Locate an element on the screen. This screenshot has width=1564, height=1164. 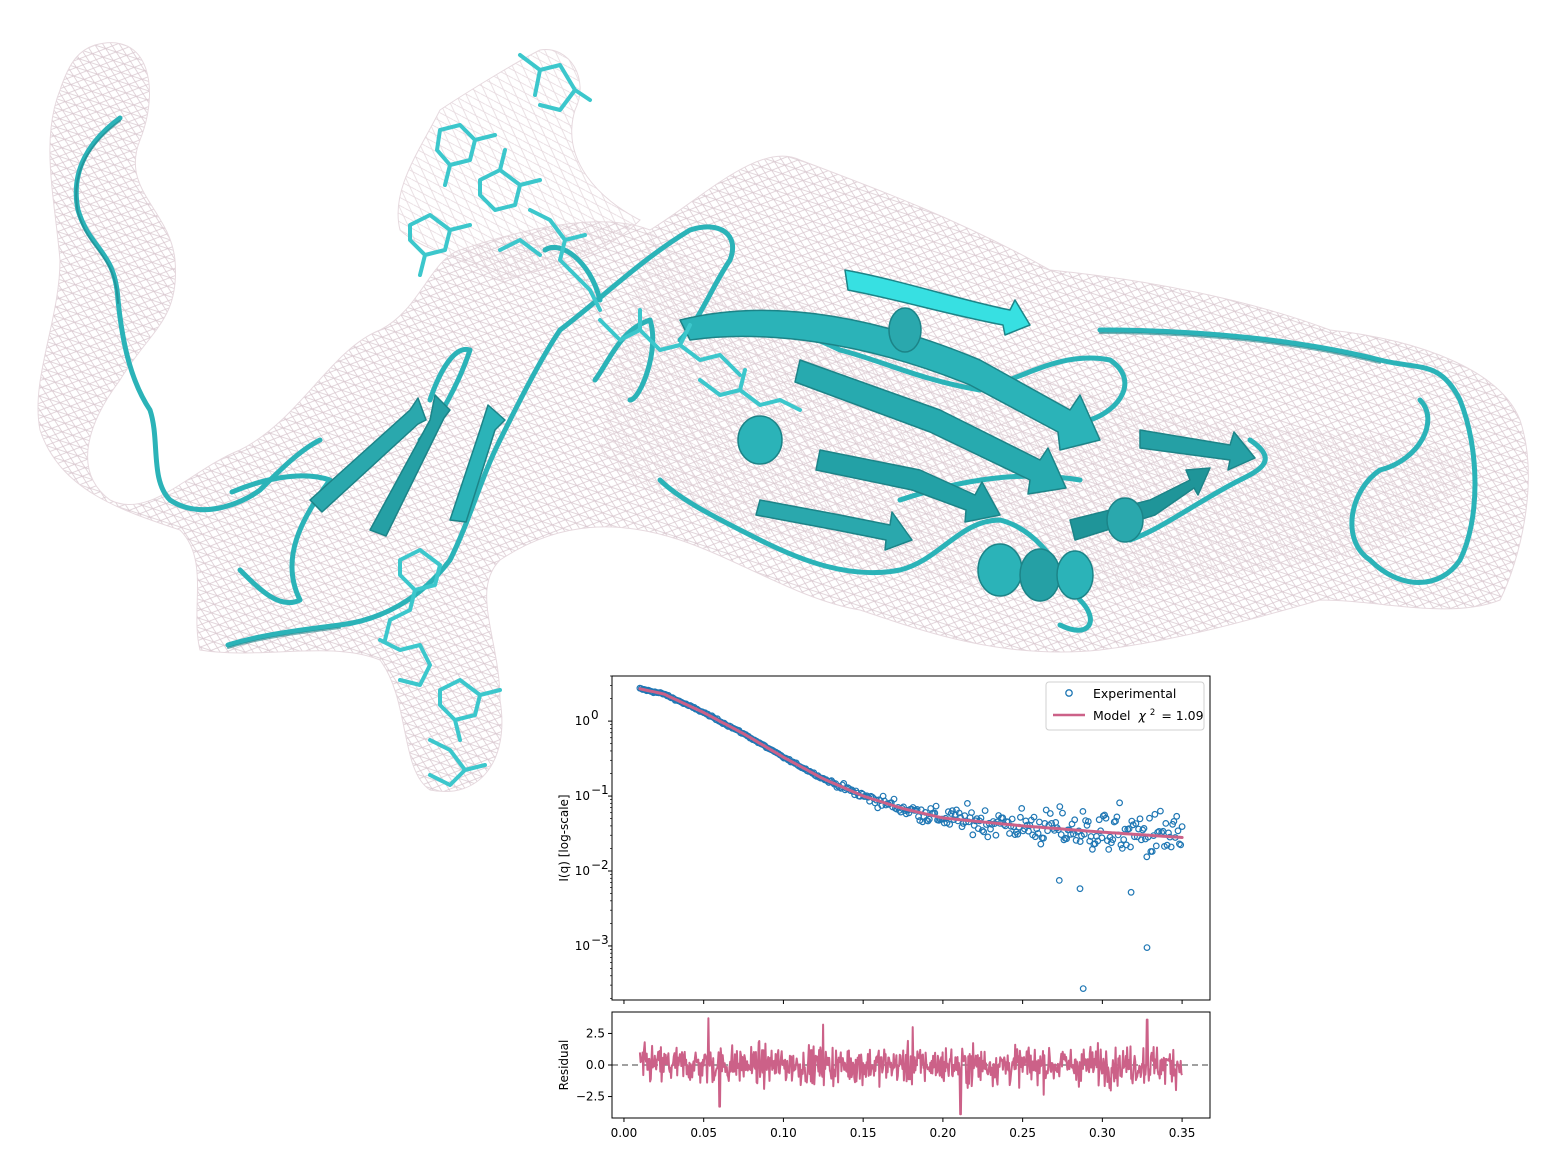
legend-box is located at coordinates (1125, 706).